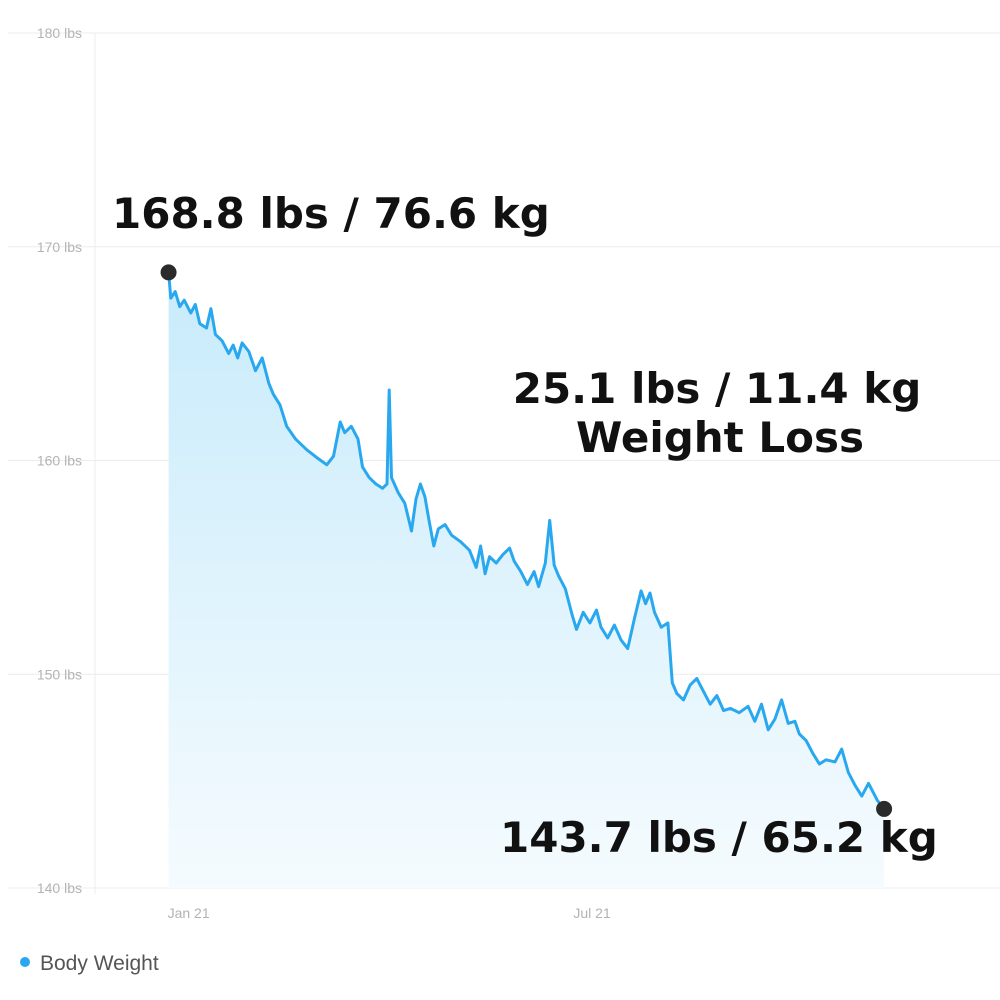 The image size is (1000, 1000). I want to click on y-tick-label: 140 lbs, so click(59, 888).